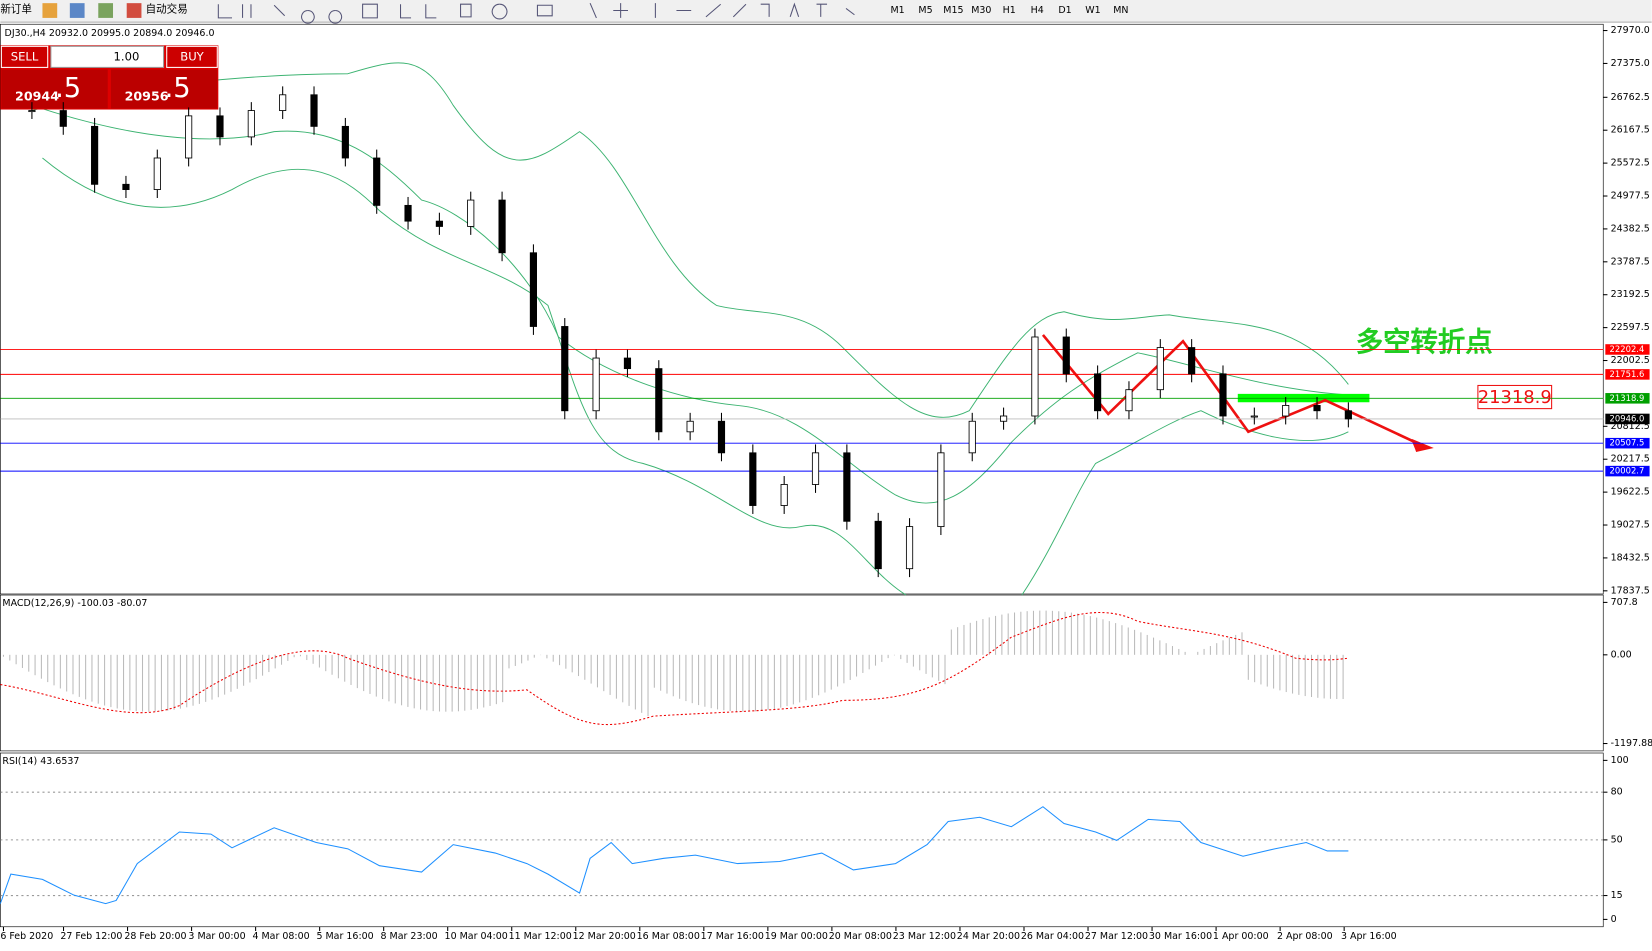 The width and height of the screenshot is (1652, 951). Describe the element at coordinates (1617, 792) in the screenshot. I see `y-tick-label: 80` at that location.